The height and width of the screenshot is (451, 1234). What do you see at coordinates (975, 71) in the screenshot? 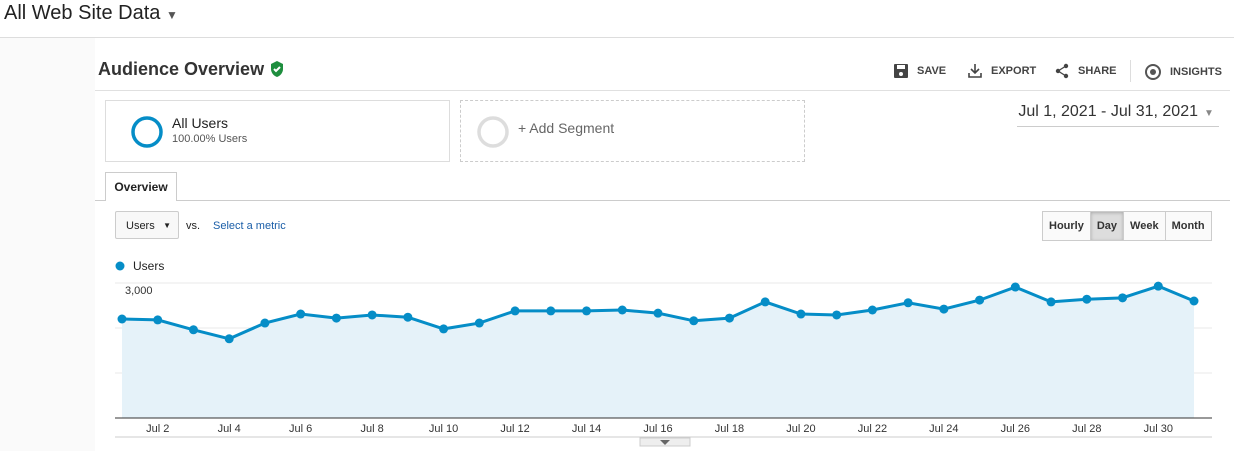
I see `export-icon` at bounding box center [975, 71].